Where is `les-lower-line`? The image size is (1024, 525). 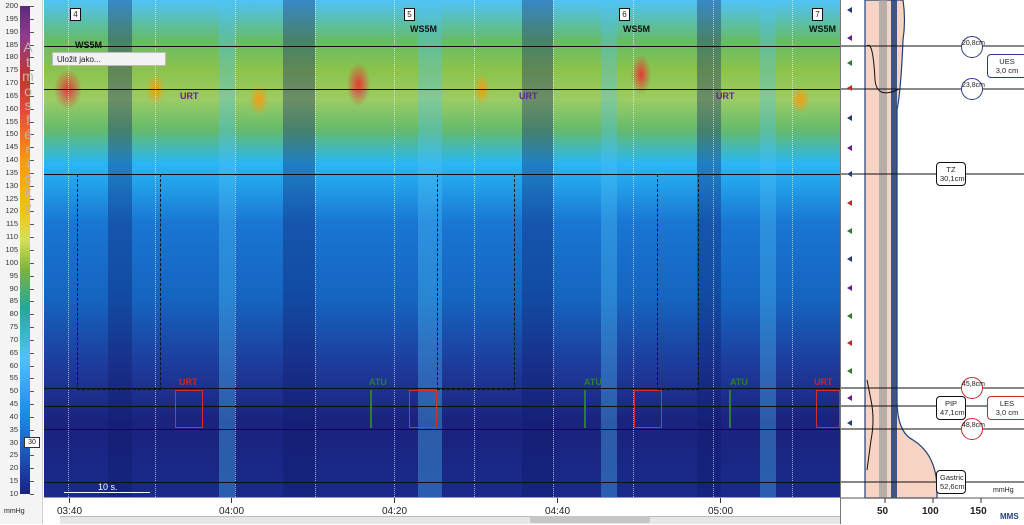
les-lower-line is located at coordinates (442, 429).